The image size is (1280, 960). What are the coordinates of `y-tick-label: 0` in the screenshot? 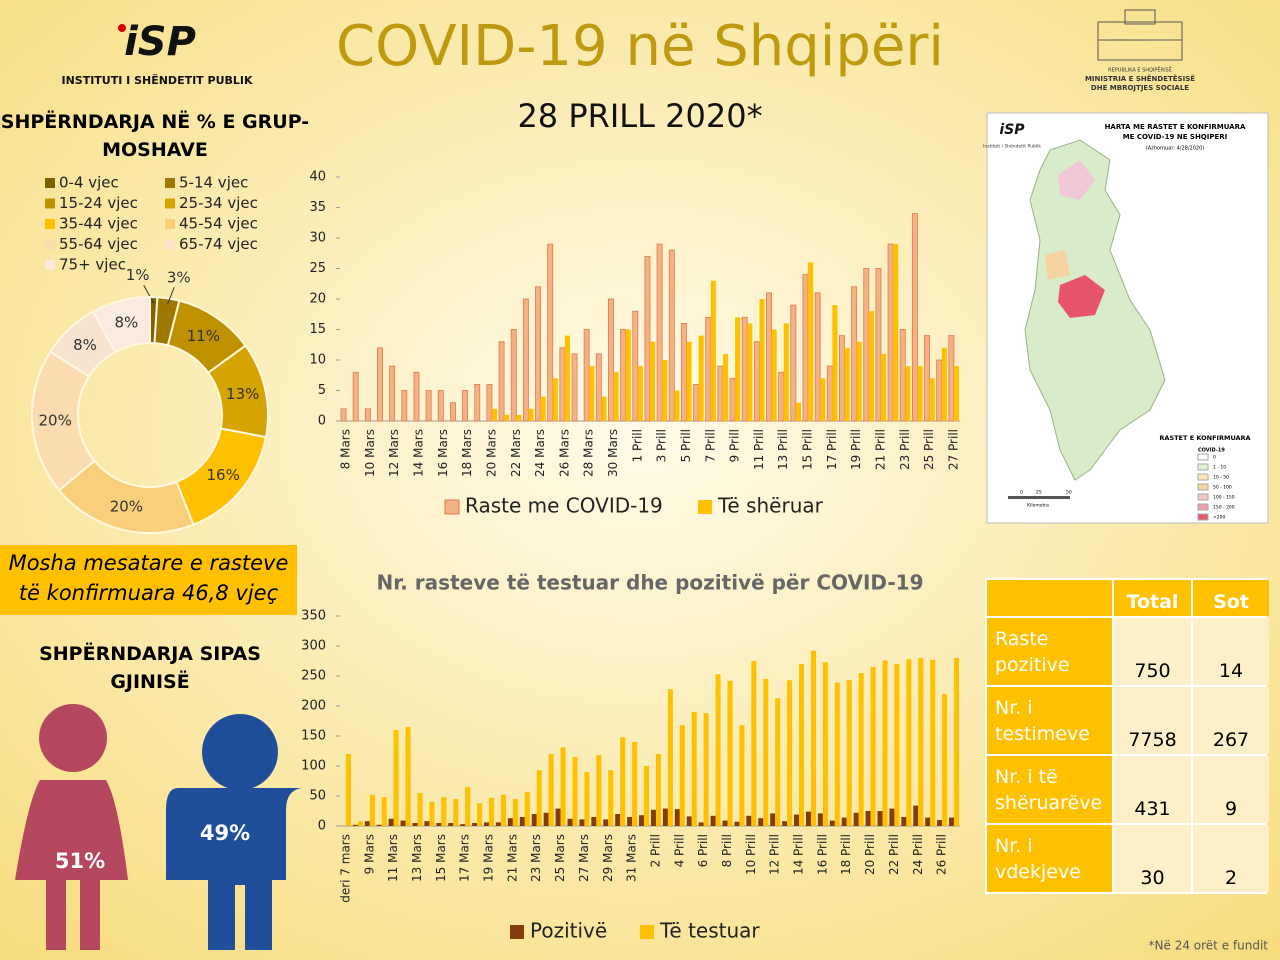 It's located at (322, 421).